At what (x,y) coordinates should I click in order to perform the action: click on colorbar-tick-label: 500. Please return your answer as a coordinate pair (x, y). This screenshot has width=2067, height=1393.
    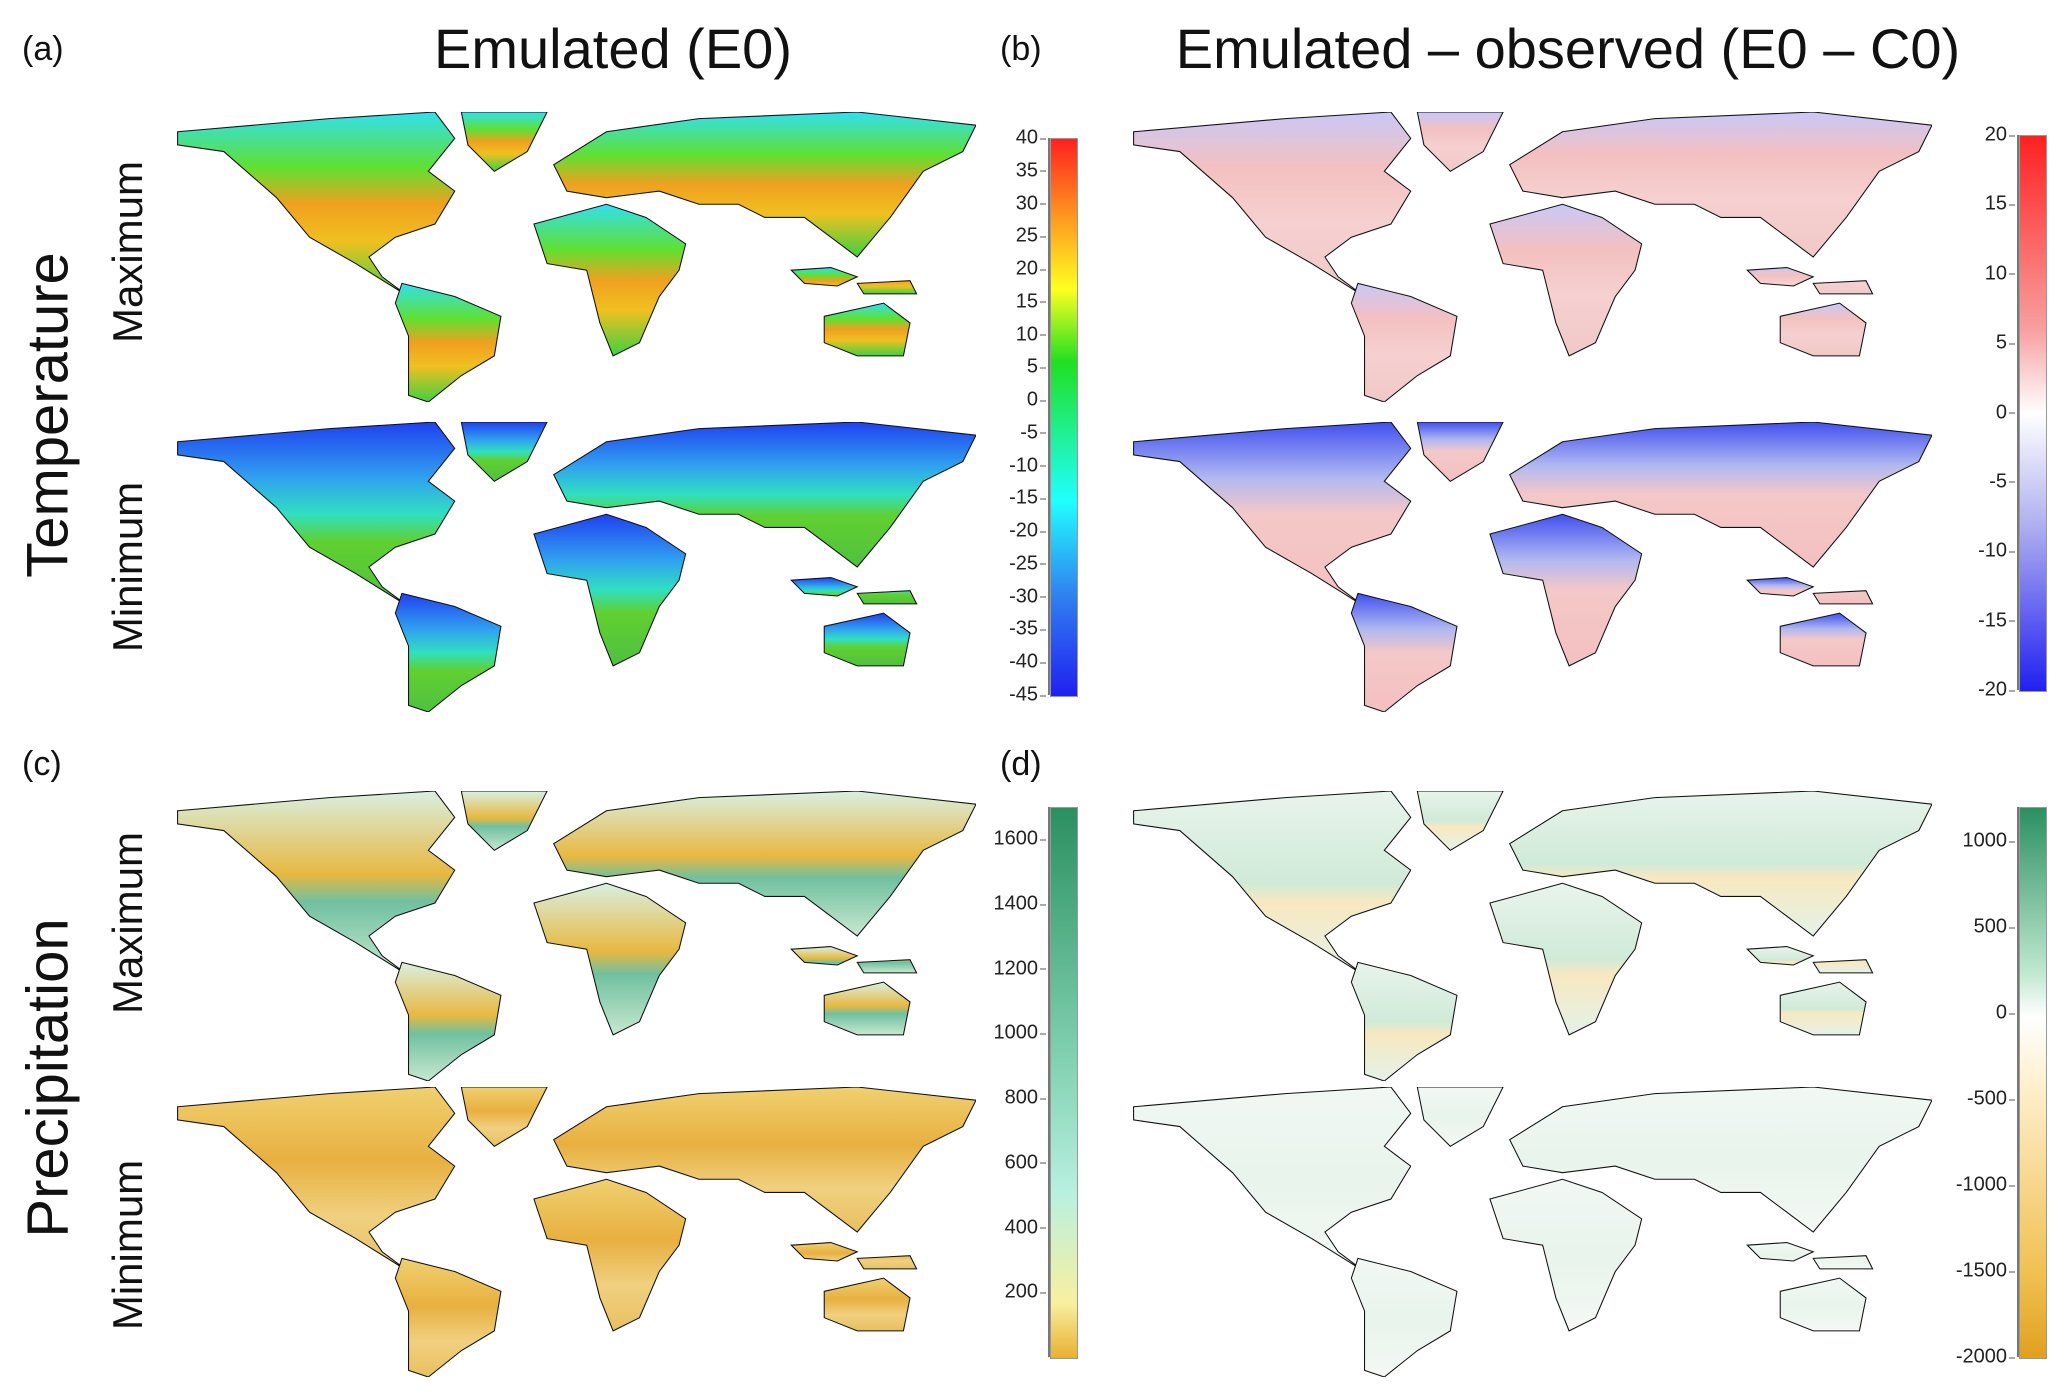
    Looking at the image, I should click on (1971, 927).